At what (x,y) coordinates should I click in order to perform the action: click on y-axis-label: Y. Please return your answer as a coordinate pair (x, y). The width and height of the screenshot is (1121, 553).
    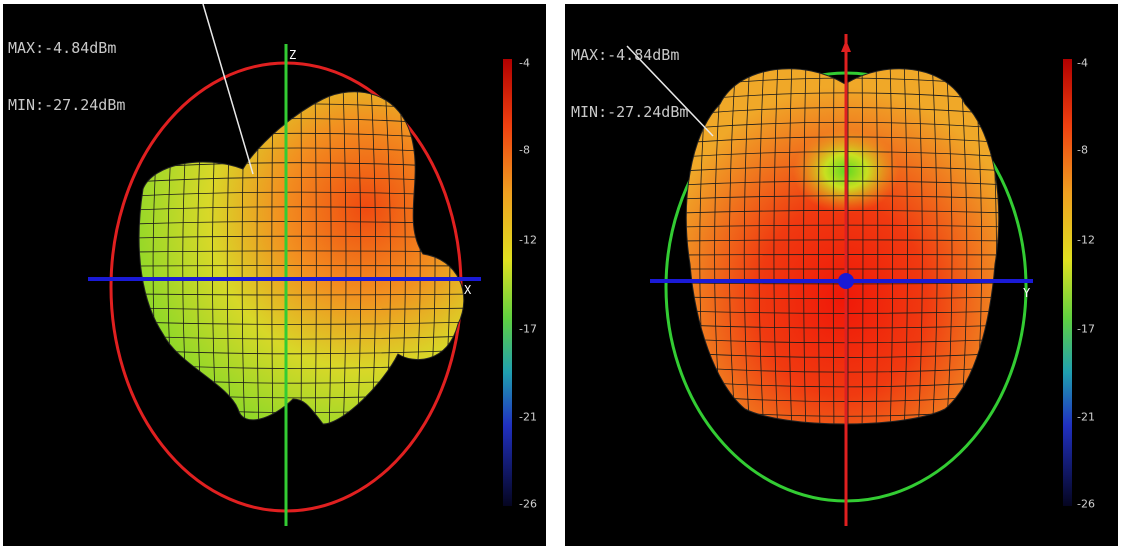
    Looking at the image, I should click on (1027, 293).